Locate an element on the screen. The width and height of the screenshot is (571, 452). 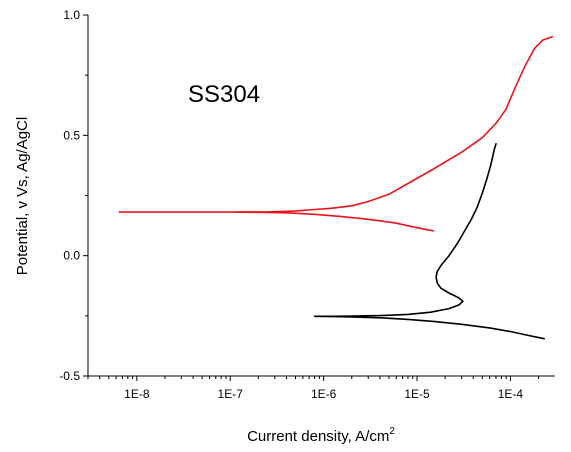
x-axis-title-superscript: 2 is located at coordinates (392, 431).